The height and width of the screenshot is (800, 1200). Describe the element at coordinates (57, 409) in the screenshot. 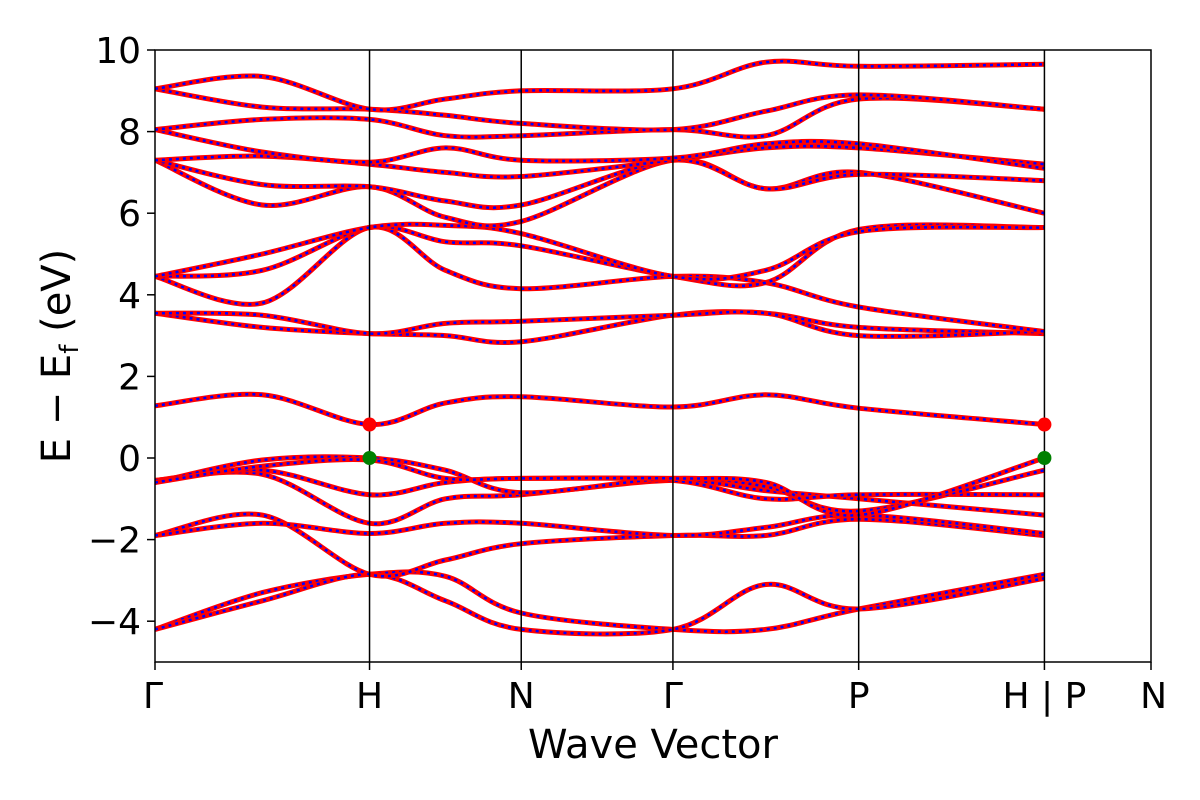

I see `y-axis-label-main: E − E` at that location.